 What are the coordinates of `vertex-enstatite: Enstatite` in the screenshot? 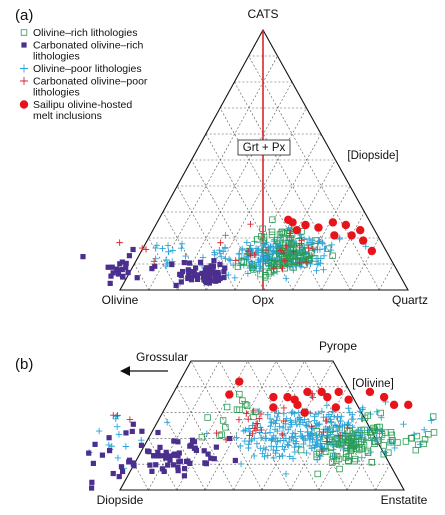 It's located at (404, 500).